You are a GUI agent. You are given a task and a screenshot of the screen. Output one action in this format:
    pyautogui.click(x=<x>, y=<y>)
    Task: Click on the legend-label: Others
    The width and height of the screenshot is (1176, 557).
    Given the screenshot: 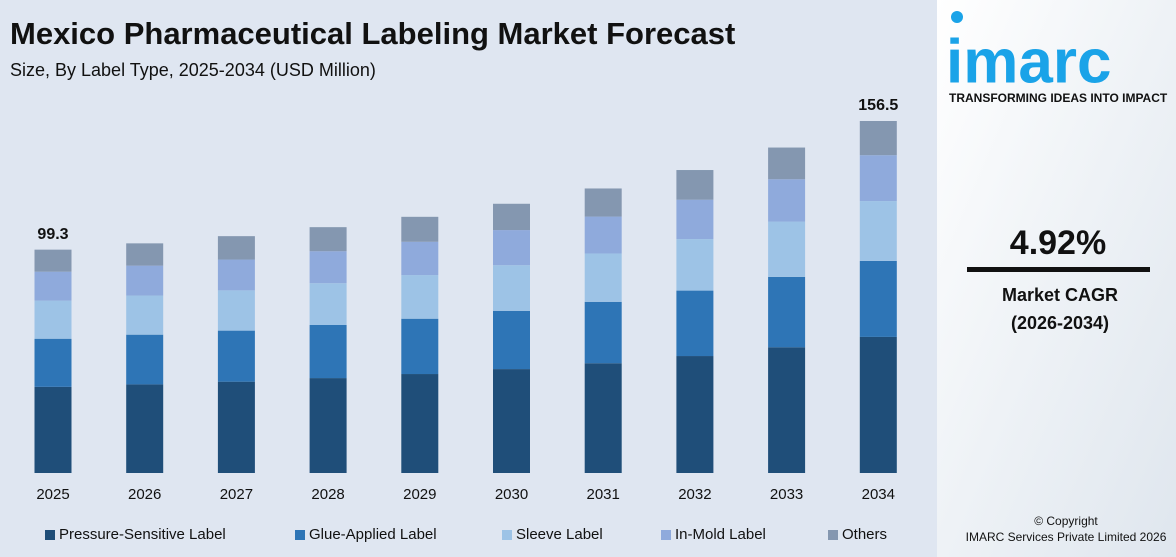 What is the action you would take?
    pyautogui.click(x=864, y=534)
    